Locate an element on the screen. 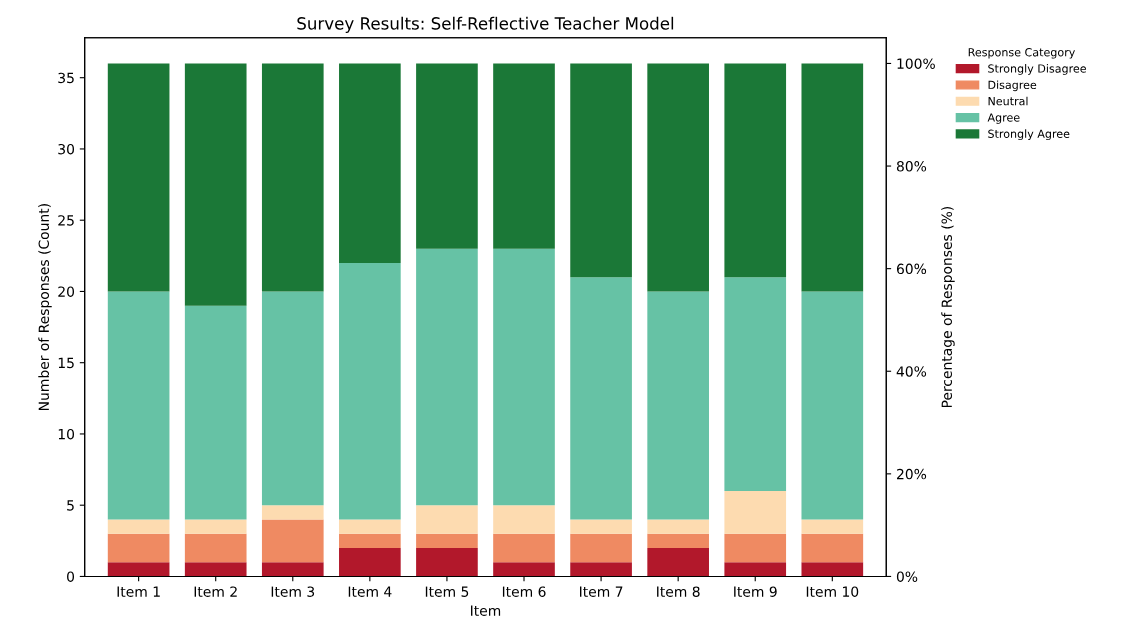 The image size is (1129, 630). x-tick-label: Item 6 is located at coordinates (524, 591).